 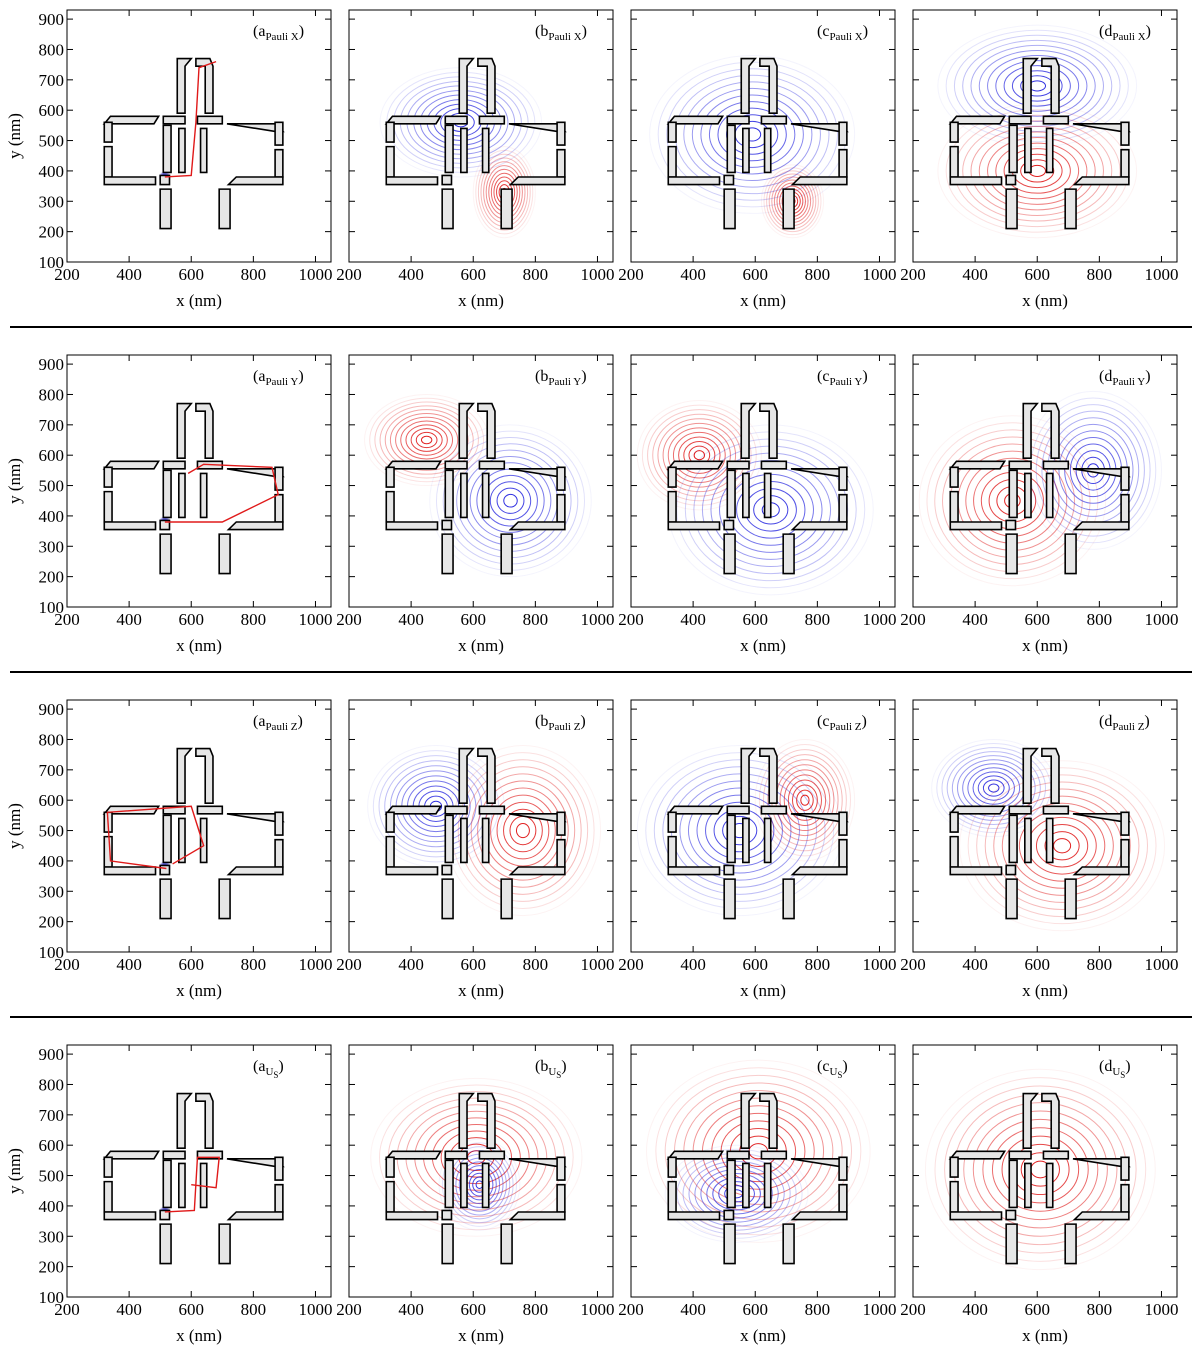 I want to click on y-axis-label: y (nm), so click(x=14, y=826).